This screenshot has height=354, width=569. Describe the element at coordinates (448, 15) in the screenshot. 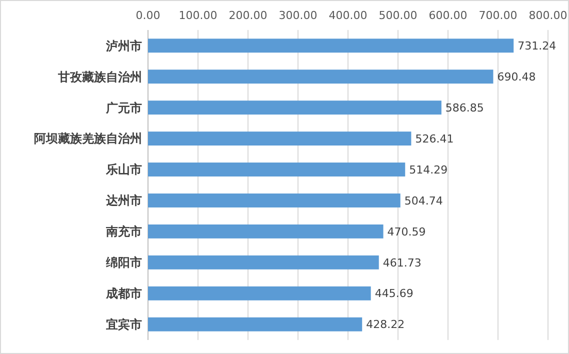

I see `x-tick-label: 600.00` at that location.